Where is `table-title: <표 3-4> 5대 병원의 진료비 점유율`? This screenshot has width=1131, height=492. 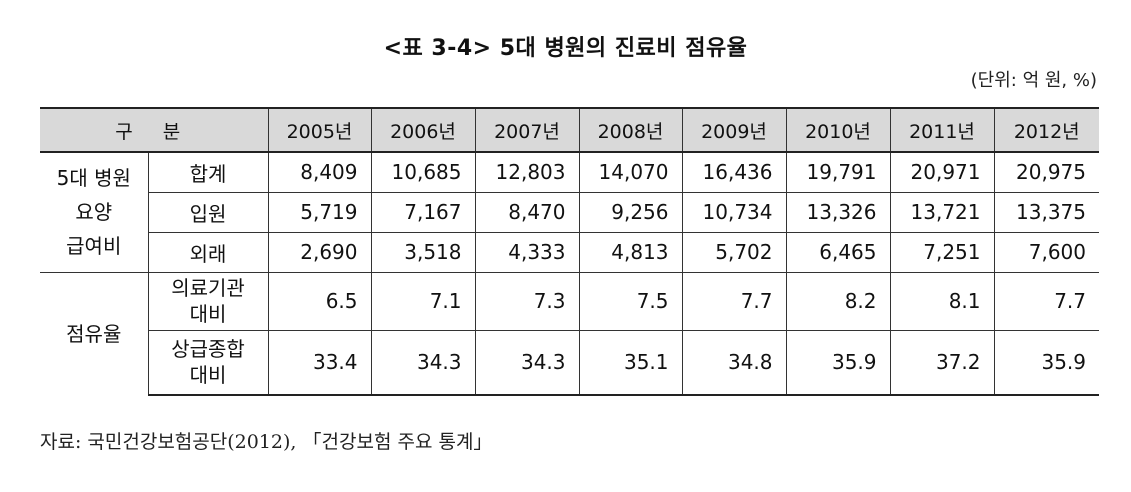
table-title: <표 3-4> 5대 병원의 진료비 점유율 is located at coordinates (565, 48).